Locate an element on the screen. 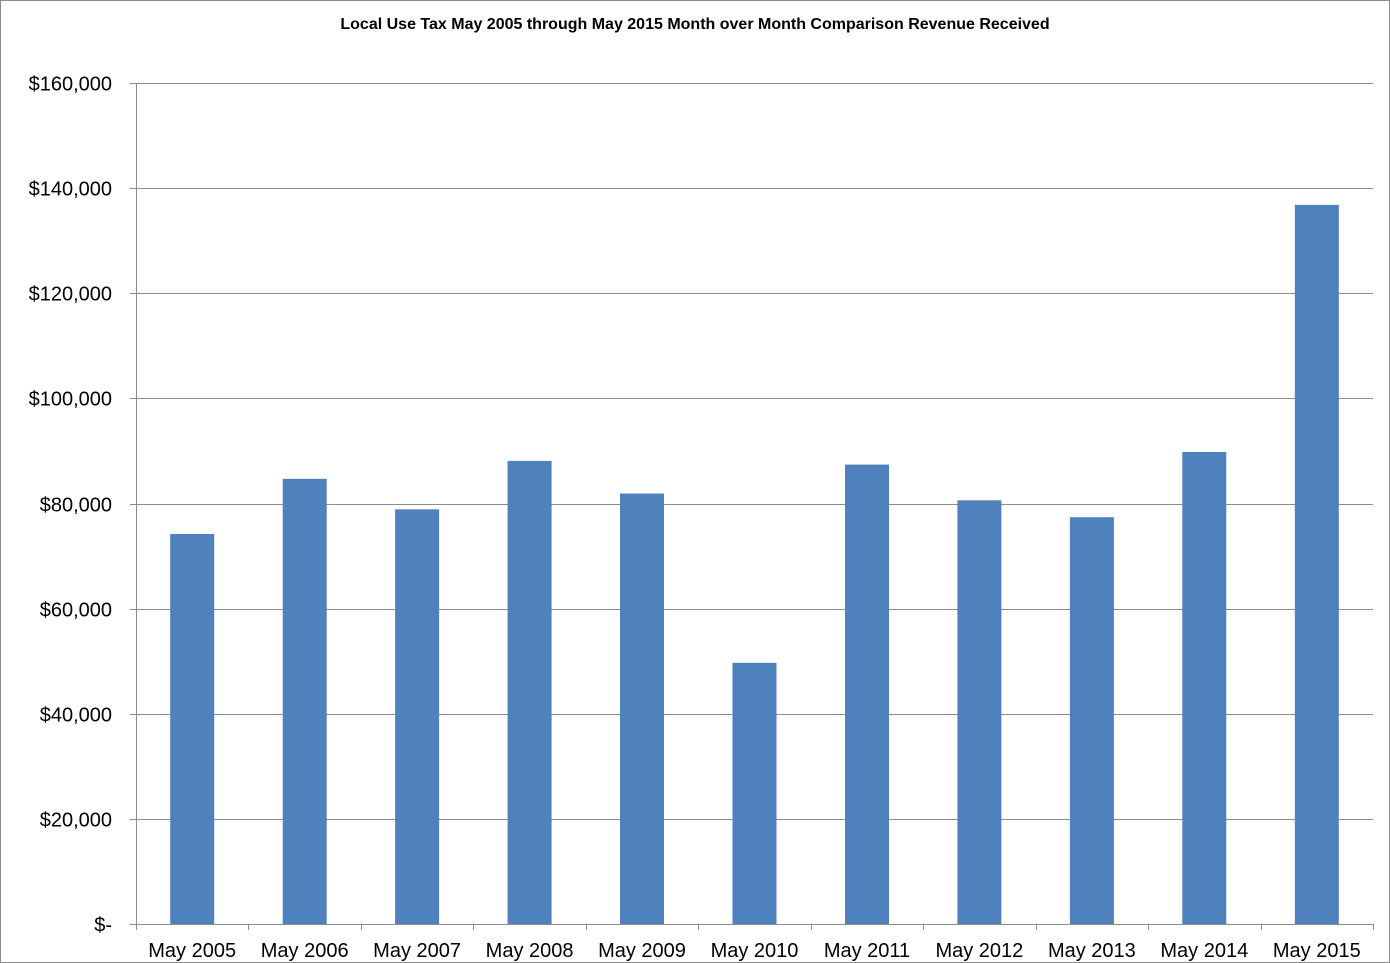  y-tick-label: $100,000 is located at coordinates (70, 400).